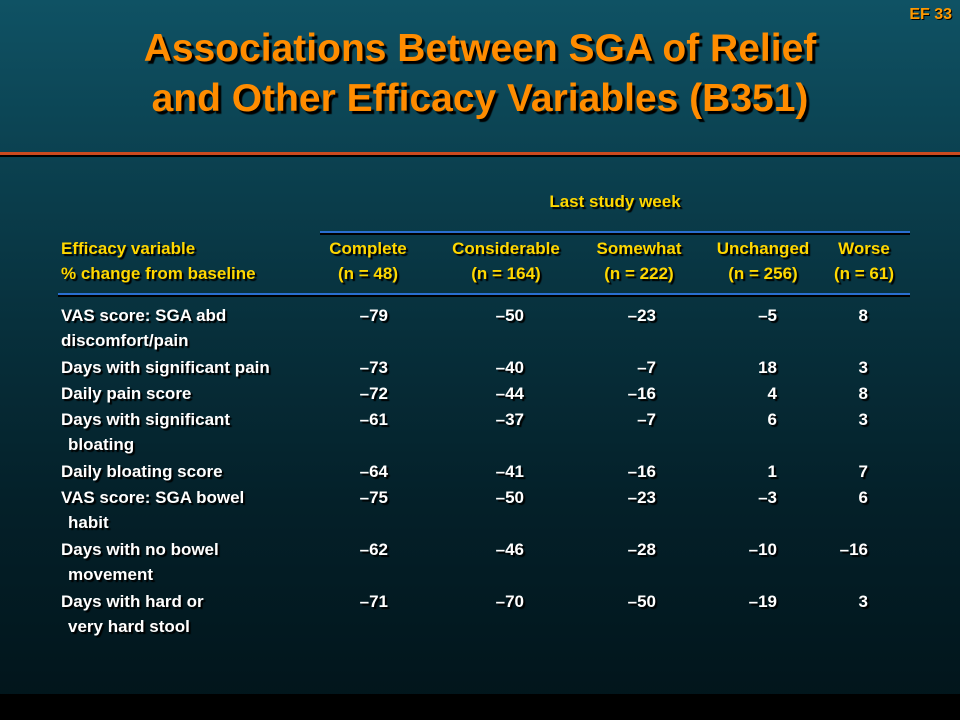 The image size is (960, 720). What do you see at coordinates (140, 549) in the screenshot?
I see `row-label-line-1: Days with no bowel` at bounding box center [140, 549].